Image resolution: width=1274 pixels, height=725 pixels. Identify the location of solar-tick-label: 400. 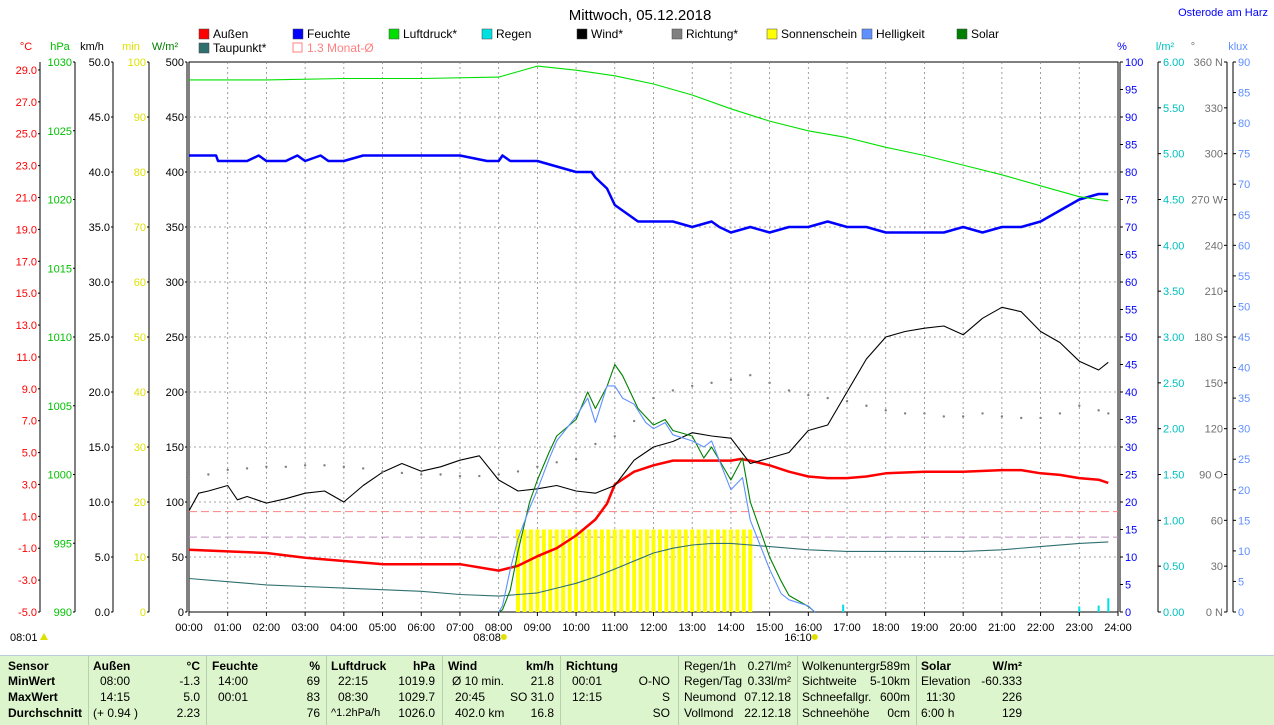
(175, 173).